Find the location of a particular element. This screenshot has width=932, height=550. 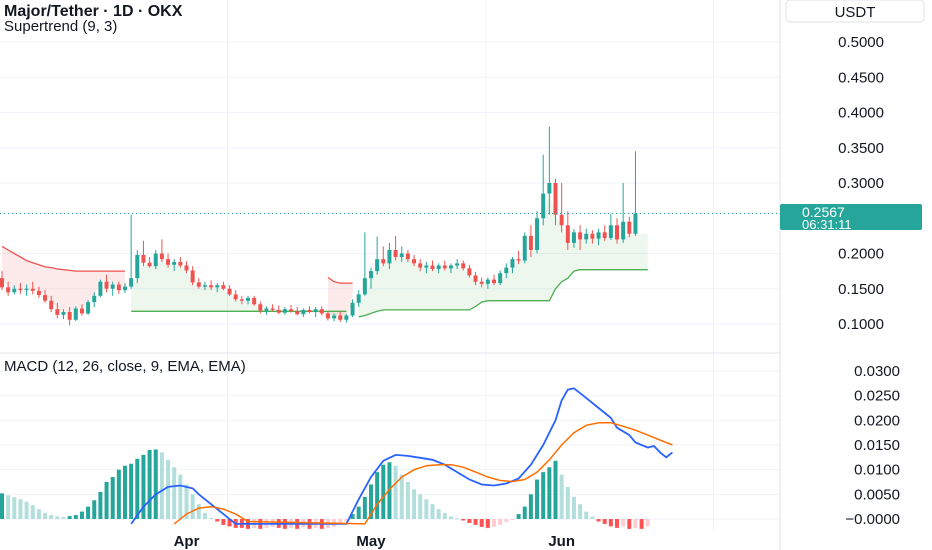

macd-line is located at coordinates (401, 456).